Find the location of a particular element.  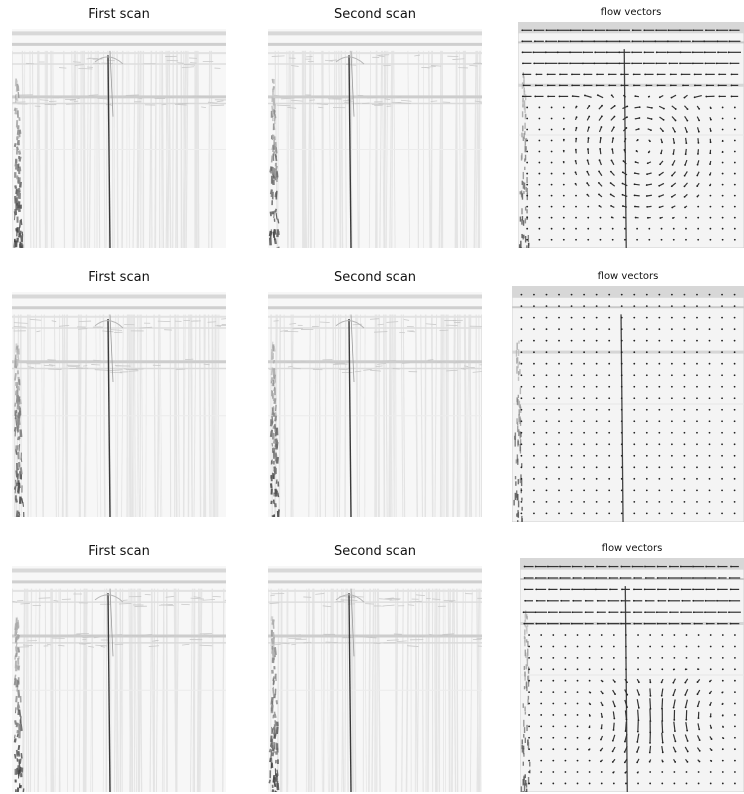

row-1-first-scan-panel: First scan is located at coordinates (119, 127).